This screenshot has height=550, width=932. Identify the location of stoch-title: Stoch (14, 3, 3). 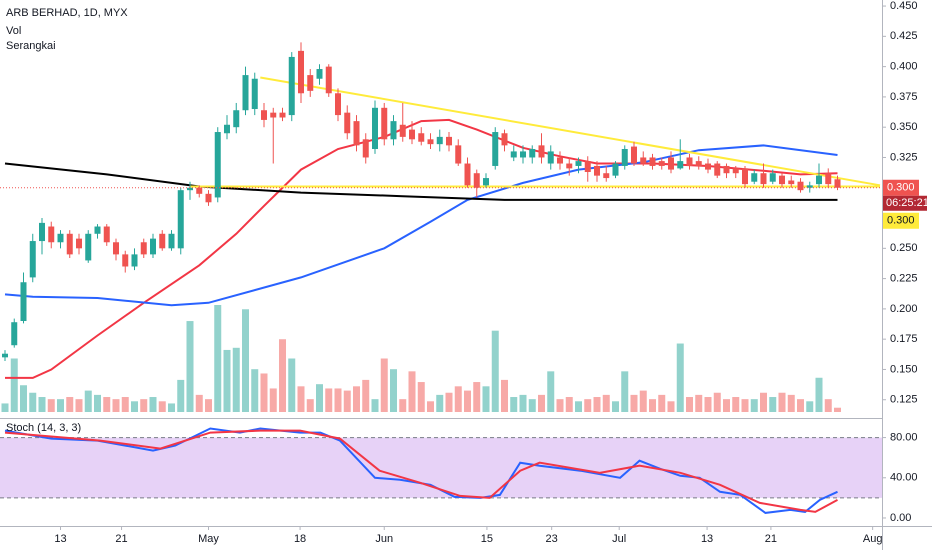
(43, 428).